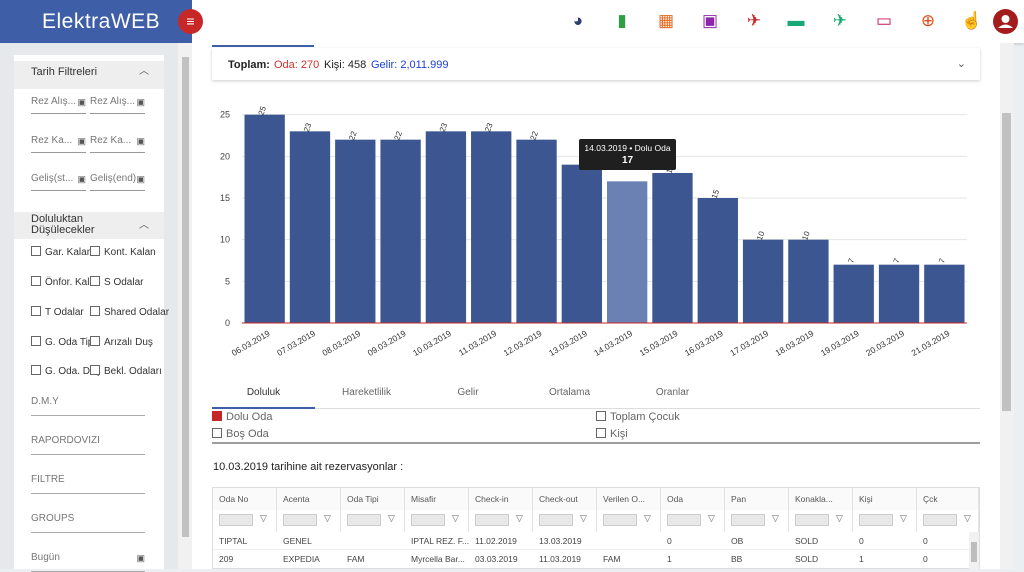 This screenshot has width=1024, height=572. What do you see at coordinates (116, 282) in the screenshot?
I see `checkbox-s-odalar: S Odalar` at bounding box center [116, 282].